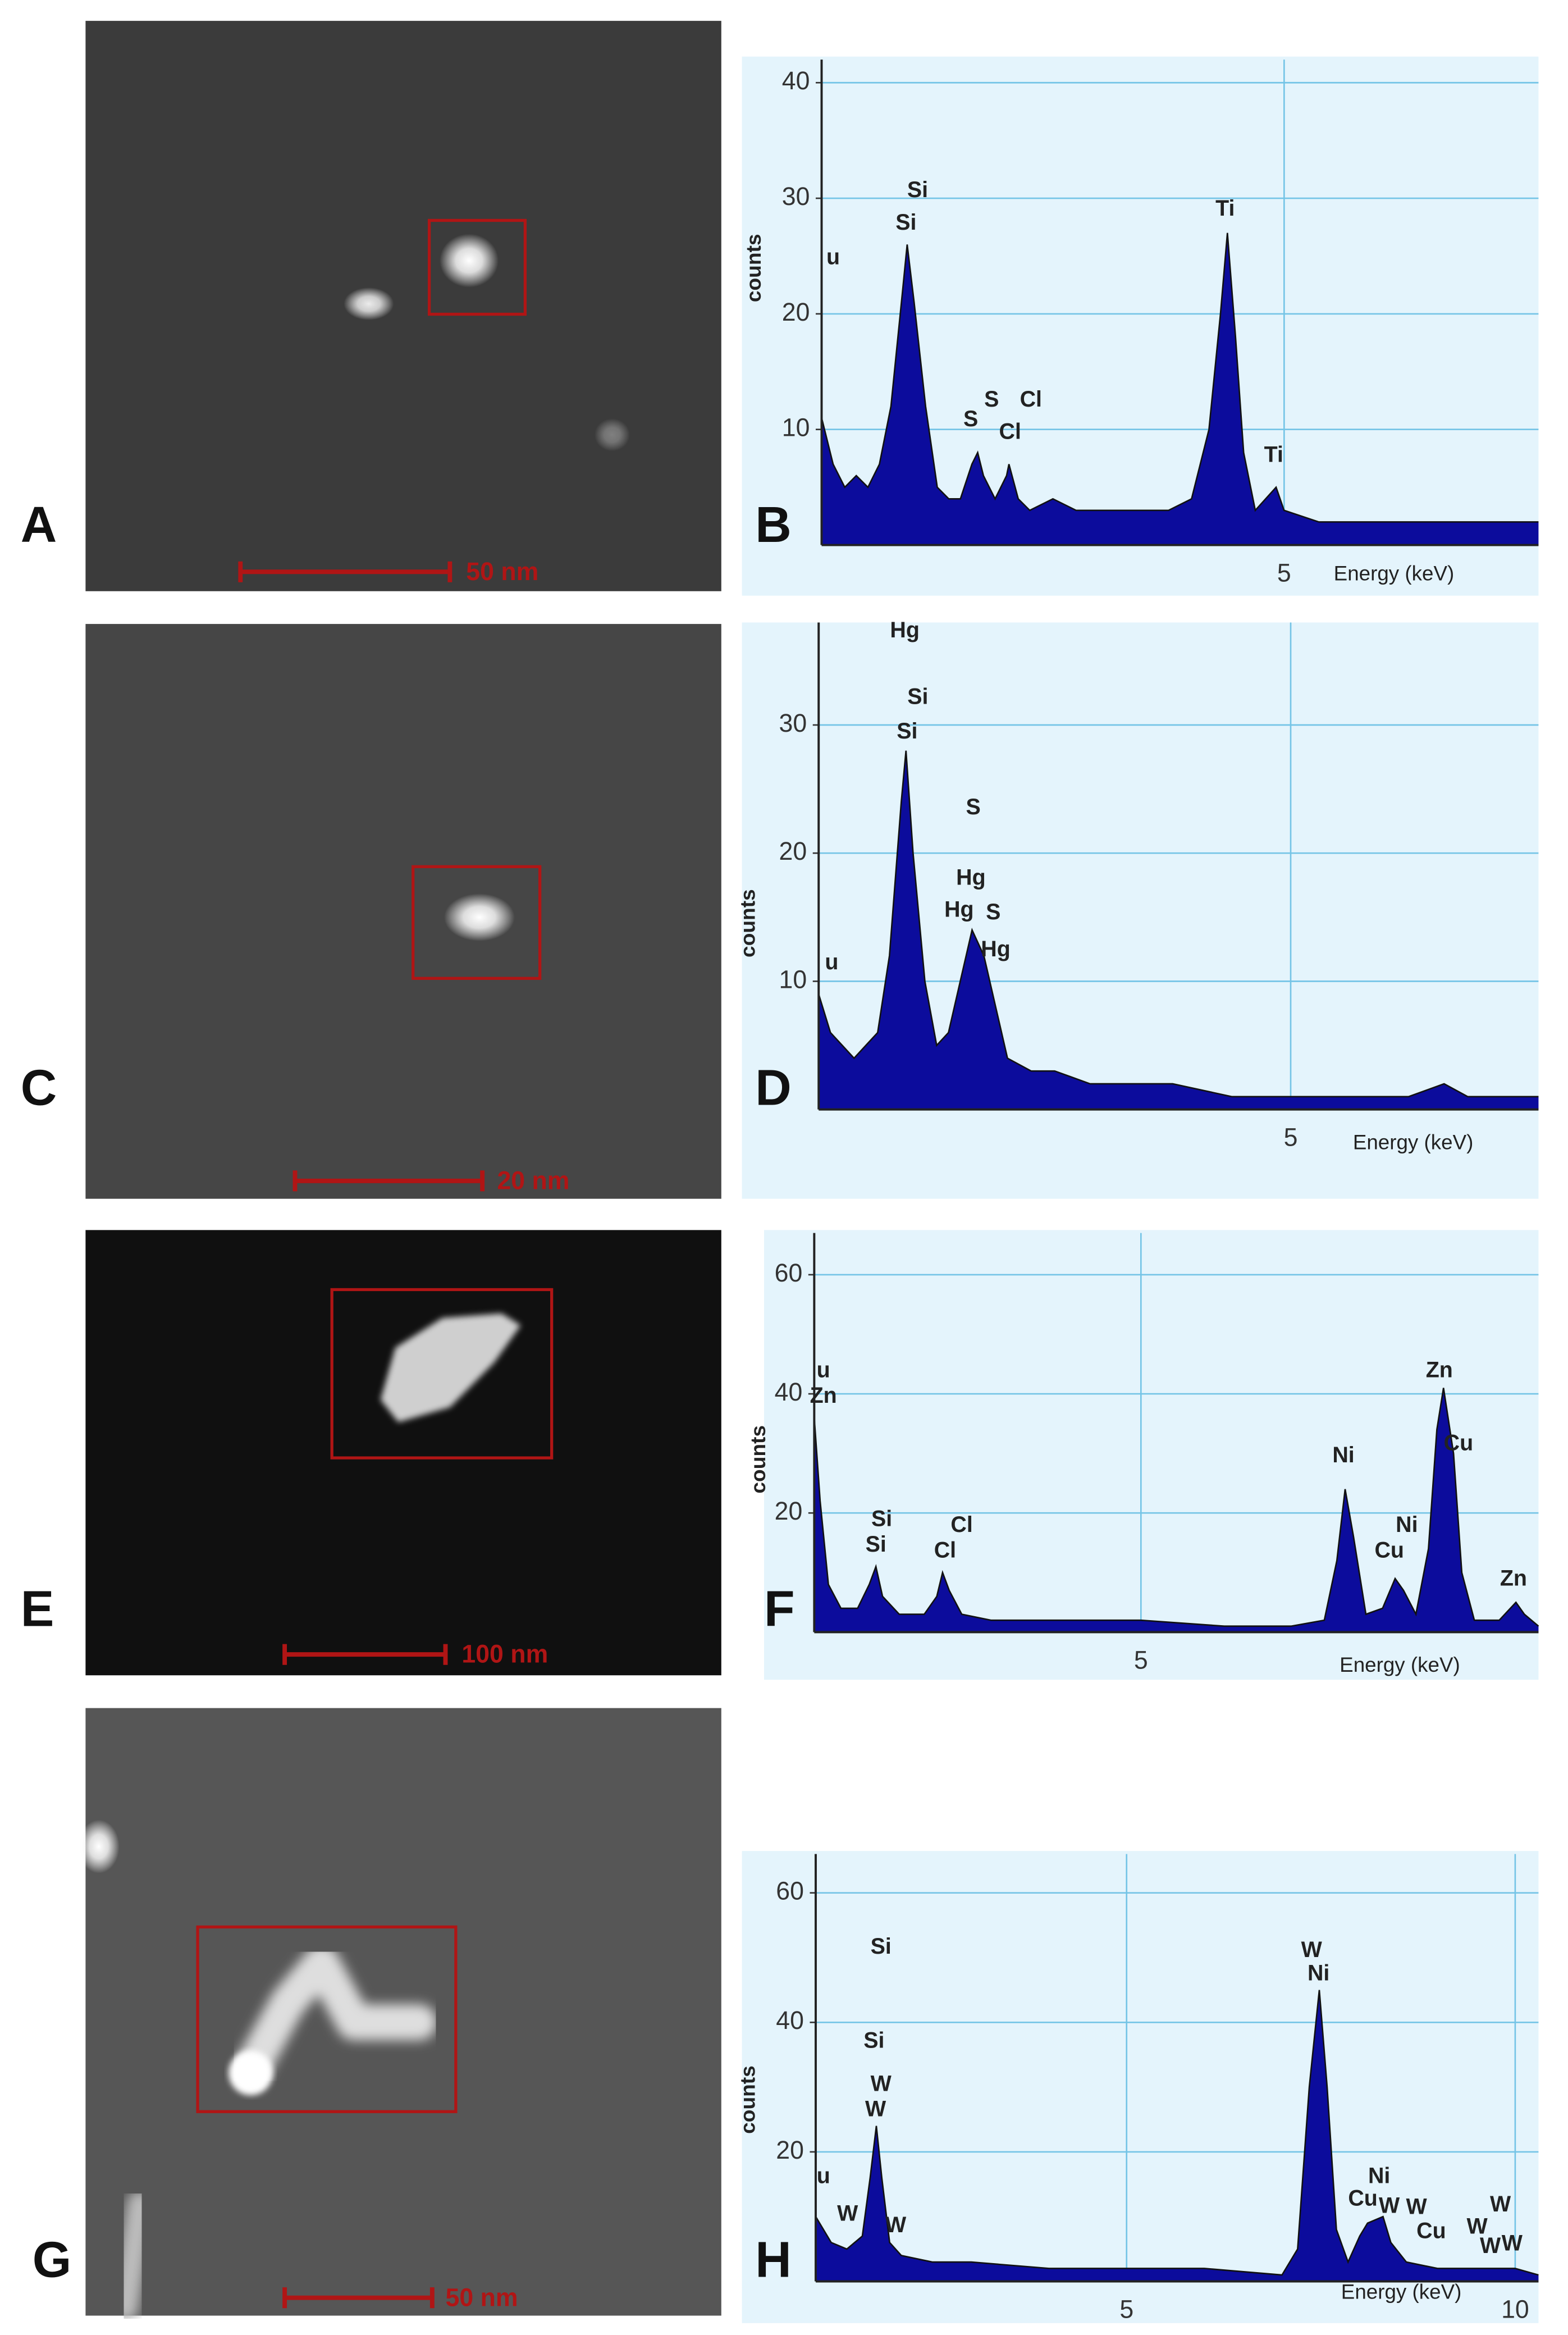 This screenshot has width=1568, height=2335. What do you see at coordinates (1273, 454) in the screenshot?
I see `peak-label: Ti` at bounding box center [1273, 454].